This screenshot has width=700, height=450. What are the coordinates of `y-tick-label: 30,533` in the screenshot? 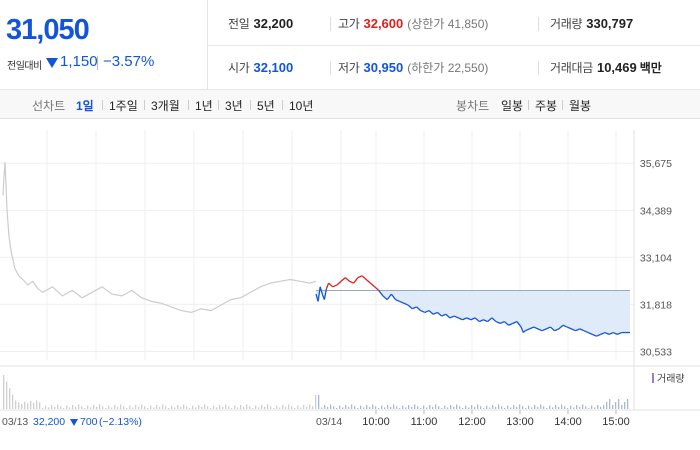 It's located at (656, 352).